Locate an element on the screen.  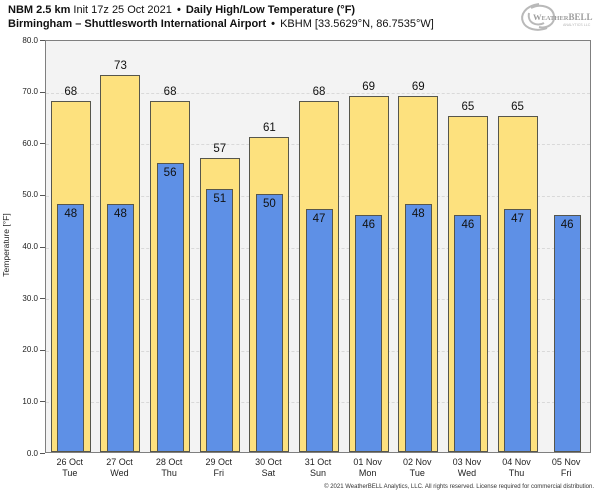
x-tick-label: 01 Nov Mon is located at coordinates (368, 468).